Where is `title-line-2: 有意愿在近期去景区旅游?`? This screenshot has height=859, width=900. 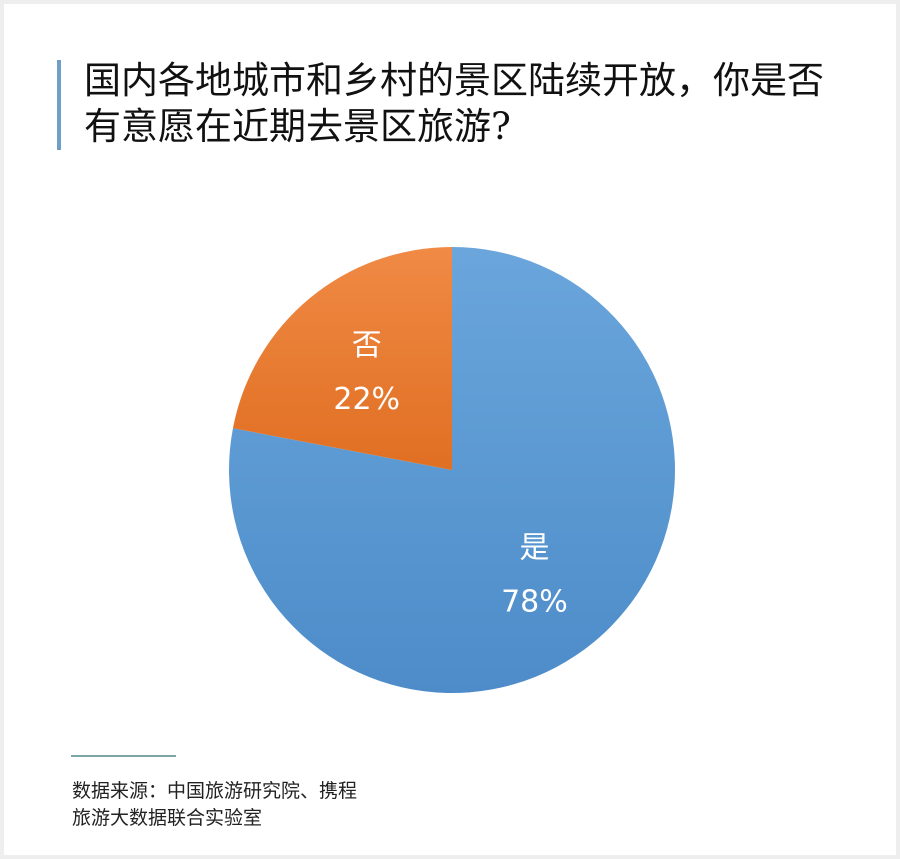 title-line-2: 有意愿在近期去景区旅游? is located at coordinates (297, 126).